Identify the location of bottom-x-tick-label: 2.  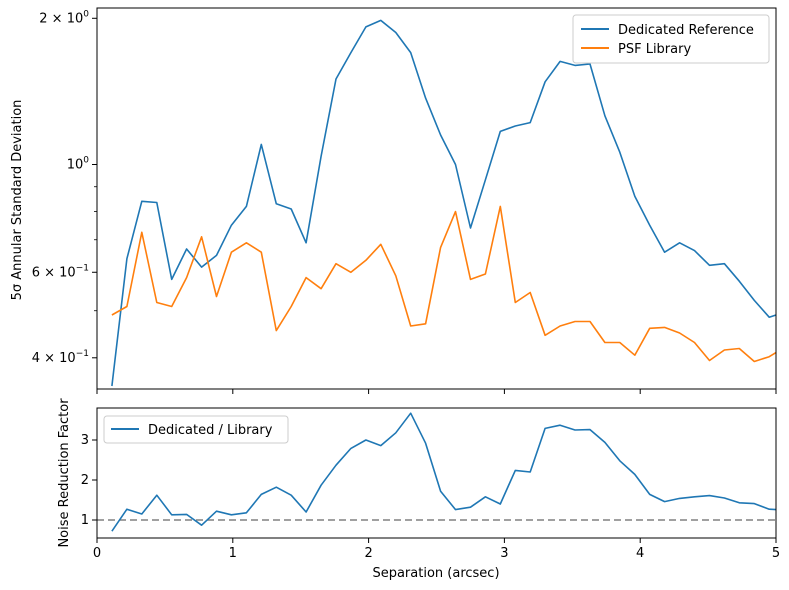
(368, 553).